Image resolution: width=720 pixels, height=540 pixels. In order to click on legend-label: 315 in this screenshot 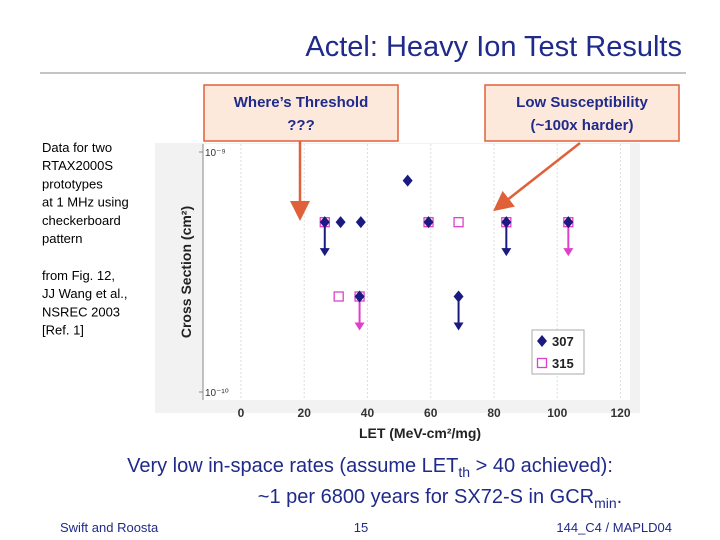, I will do `click(563, 363)`.